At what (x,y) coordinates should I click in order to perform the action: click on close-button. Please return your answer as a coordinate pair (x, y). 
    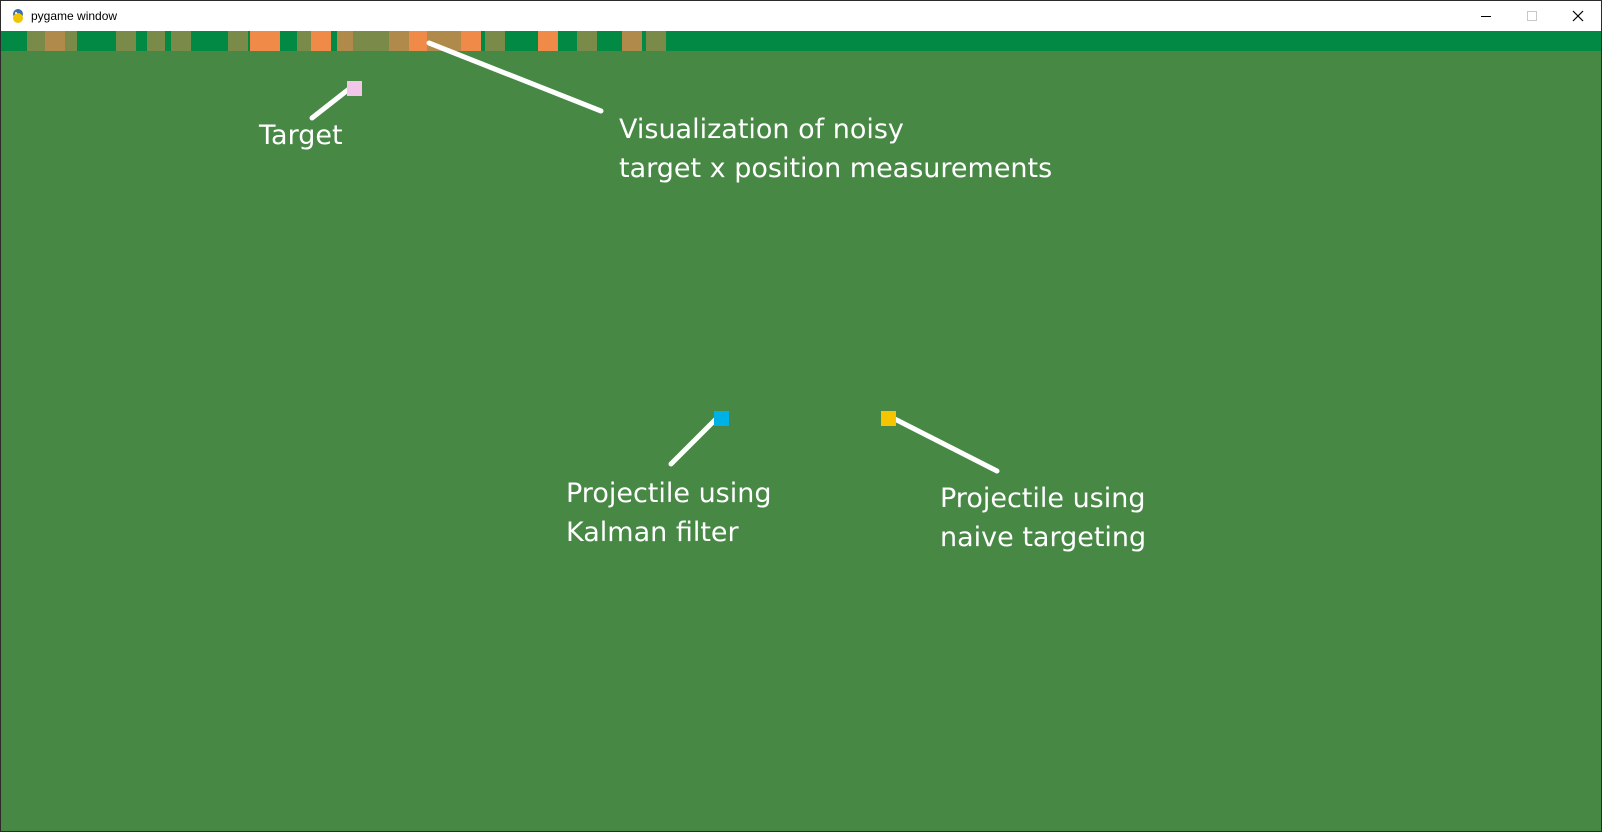
    Looking at the image, I should click on (1578, 16).